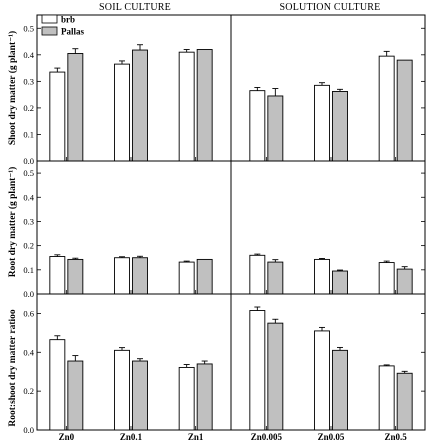 The image size is (430, 440). What do you see at coordinates (196, 436) in the screenshot?
I see `x-tick-label: Zn1` at bounding box center [196, 436].